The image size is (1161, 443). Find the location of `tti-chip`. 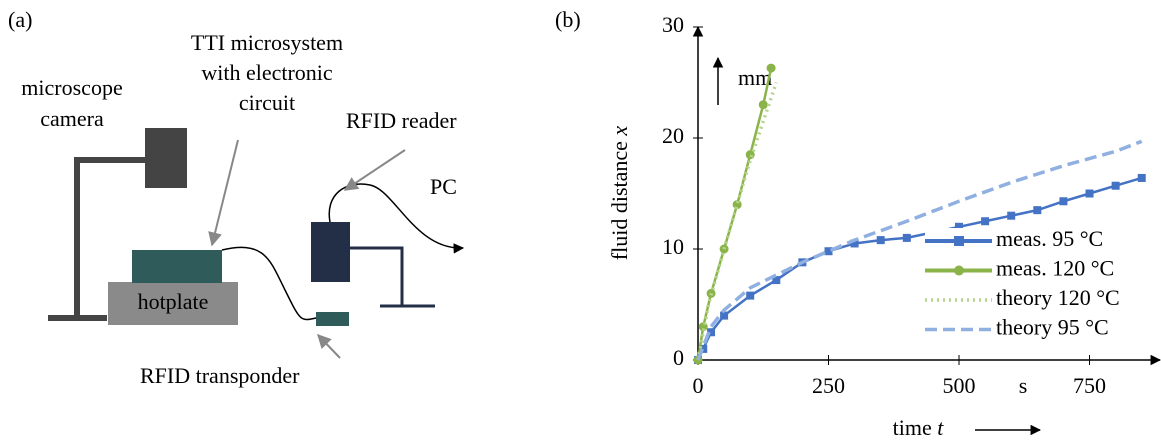

tti-chip is located at coordinates (177, 266).